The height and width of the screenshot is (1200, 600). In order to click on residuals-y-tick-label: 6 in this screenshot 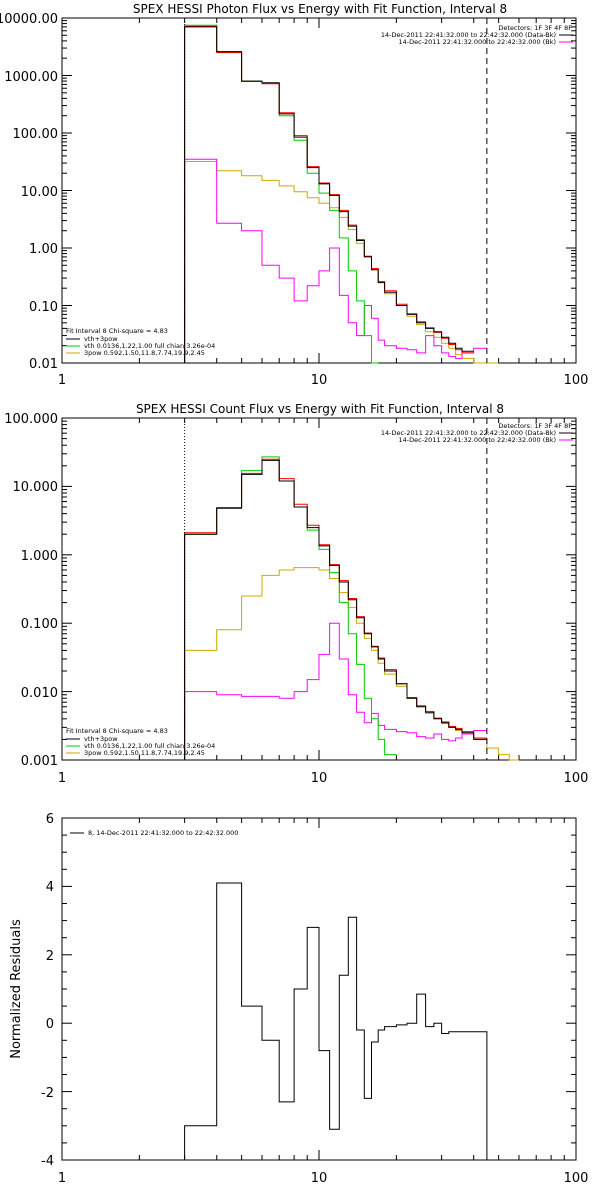, I will do `click(50, 819)`.